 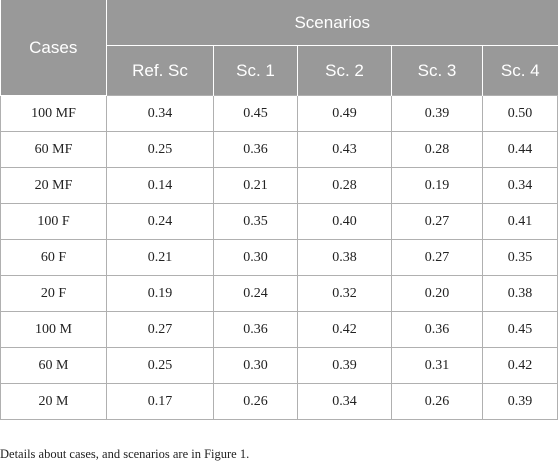 What do you see at coordinates (53, 329) in the screenshot?
I see `cell-case: 100 M` at bounding box center [53, 329].